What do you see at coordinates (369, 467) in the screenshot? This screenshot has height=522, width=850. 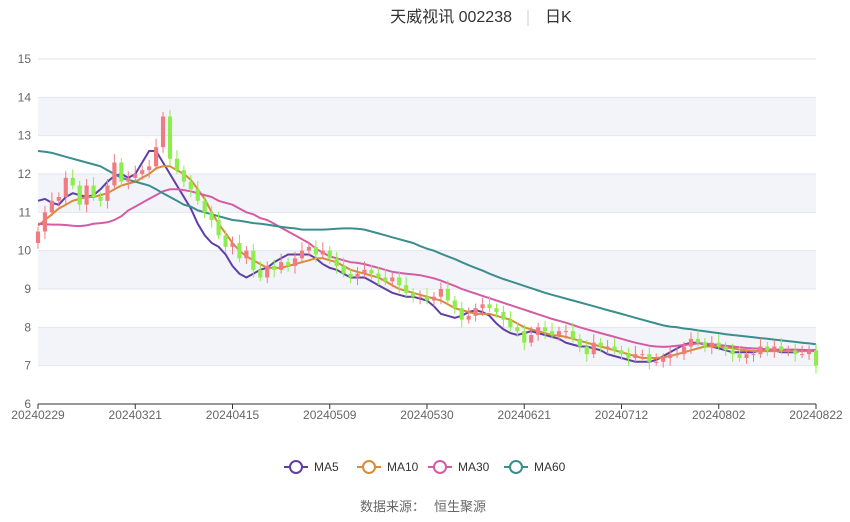 I see `legend-marker-ma10` at bounding box center [369, 467].